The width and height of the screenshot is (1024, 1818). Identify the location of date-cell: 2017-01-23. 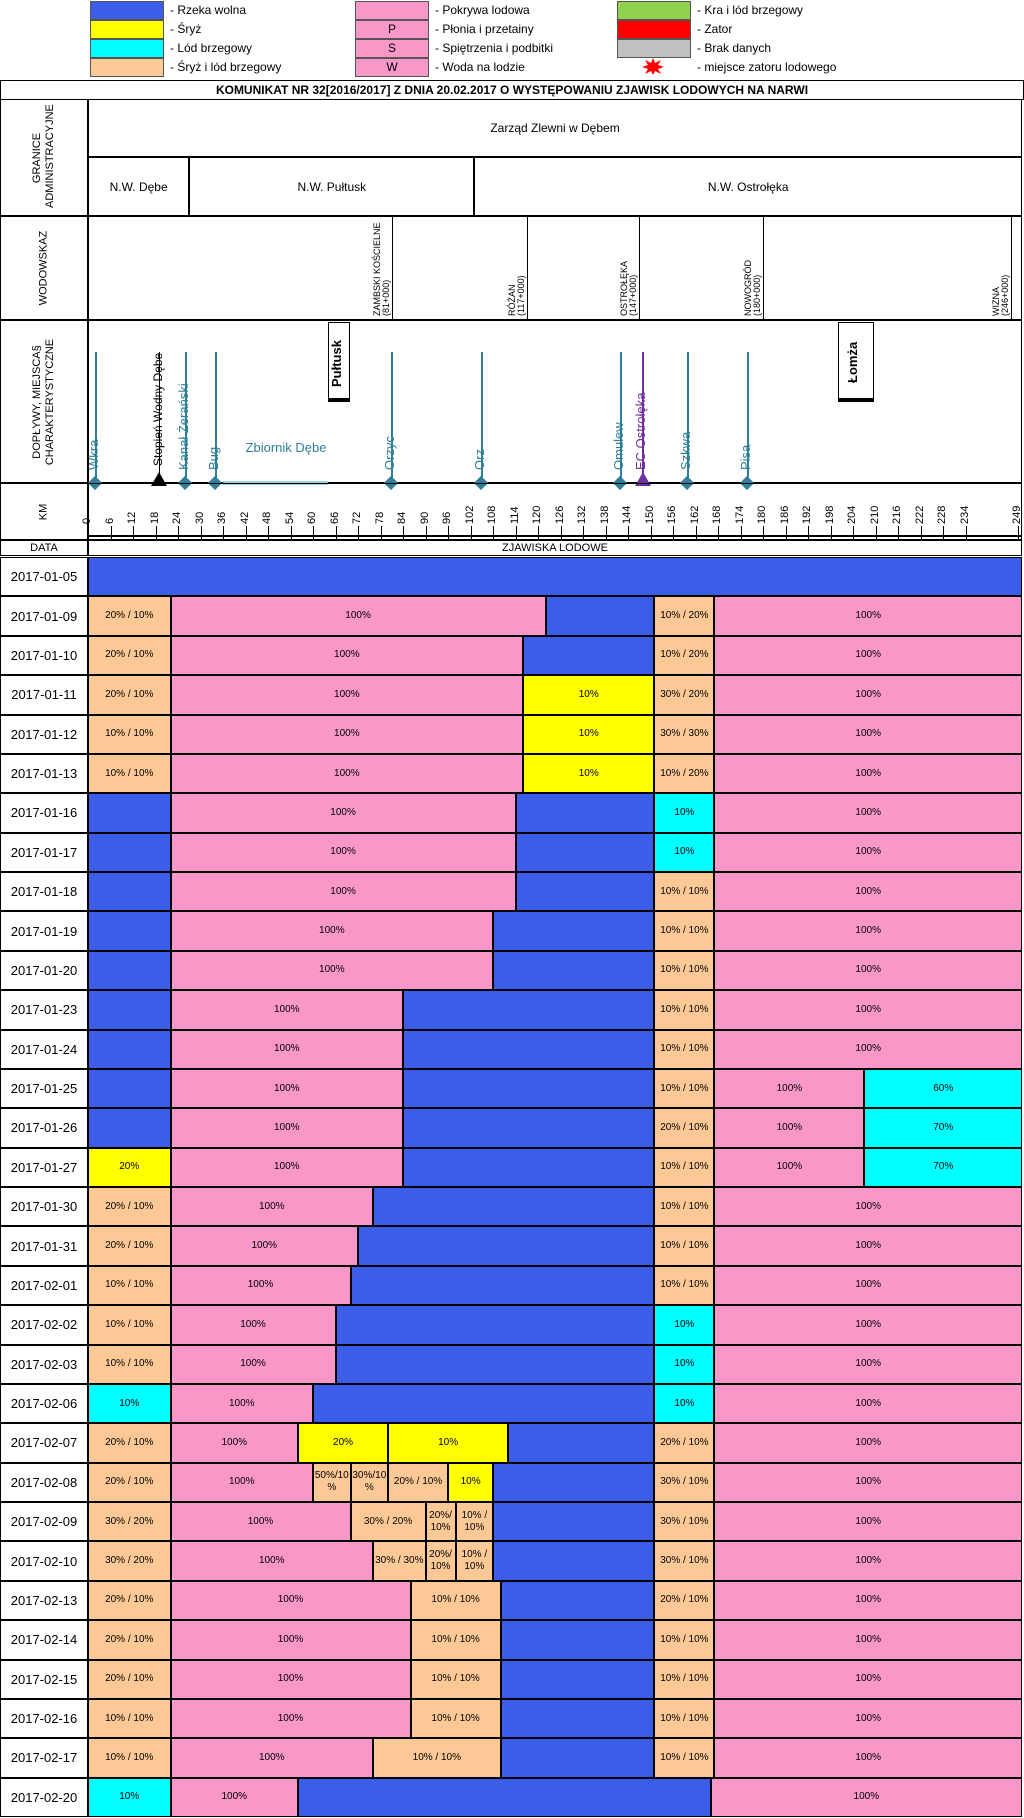
(44, 1010).